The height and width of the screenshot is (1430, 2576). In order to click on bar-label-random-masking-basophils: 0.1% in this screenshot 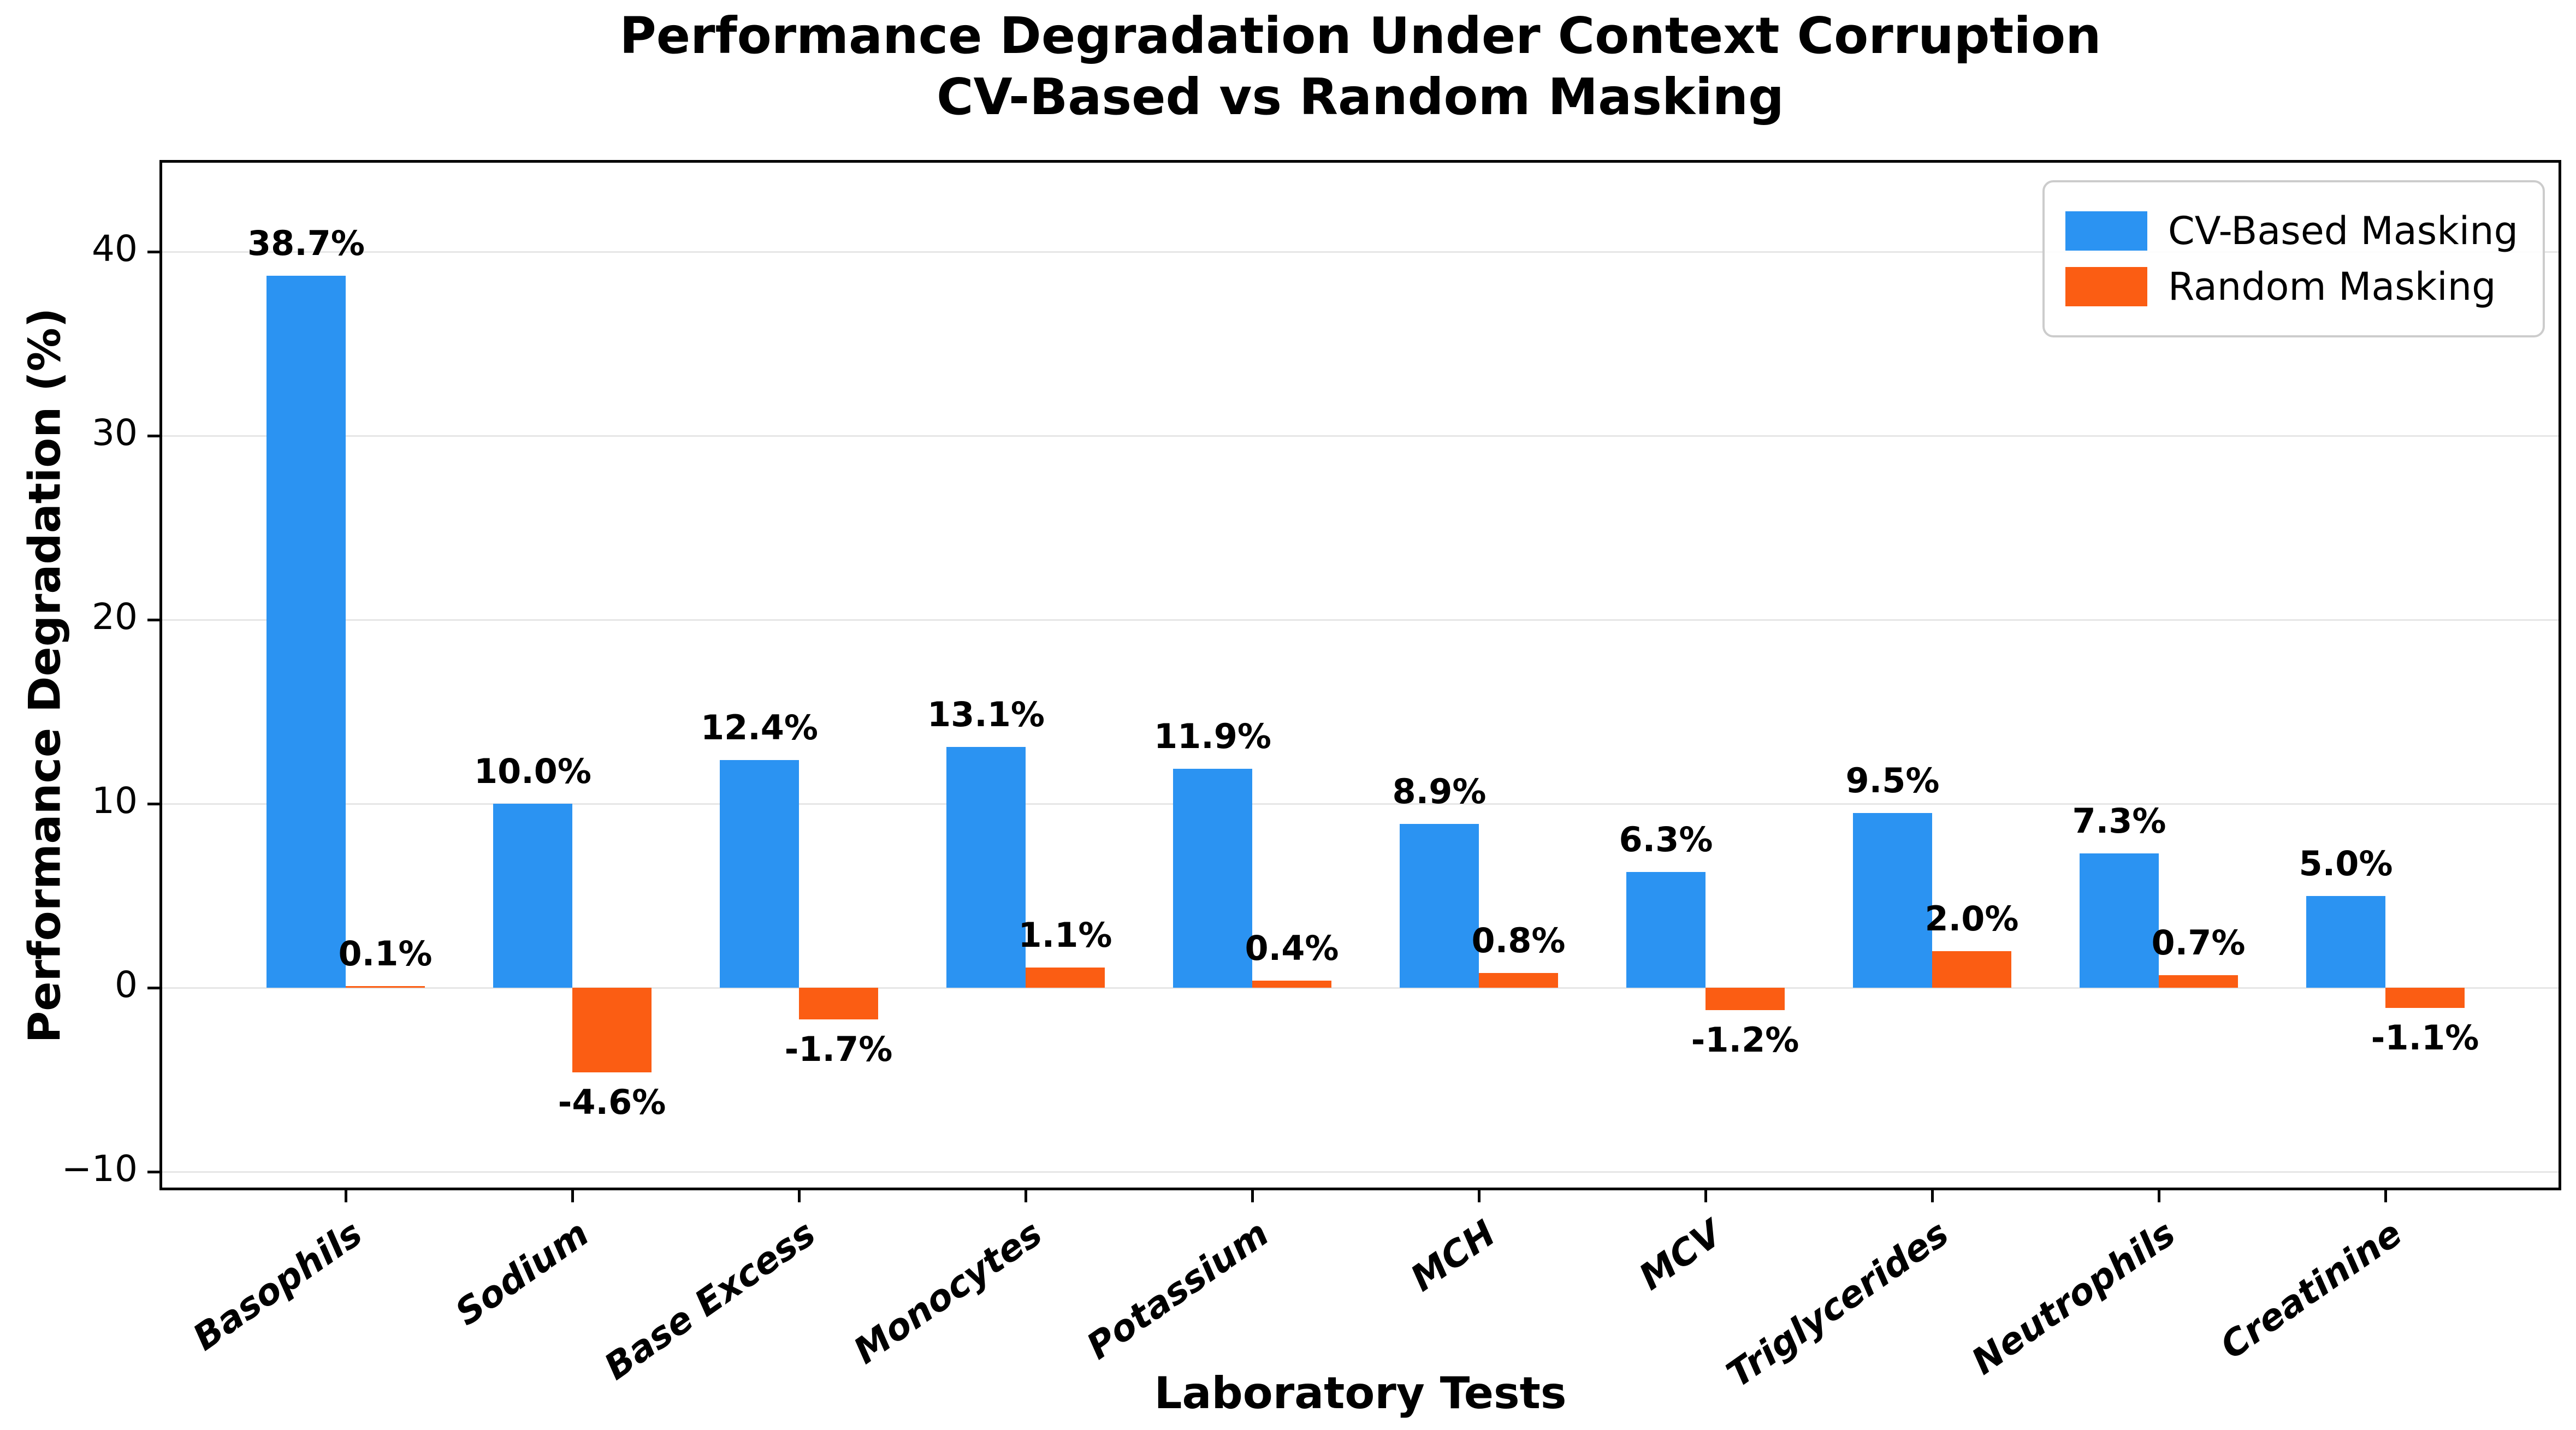, I will do `click(385, 953)`.